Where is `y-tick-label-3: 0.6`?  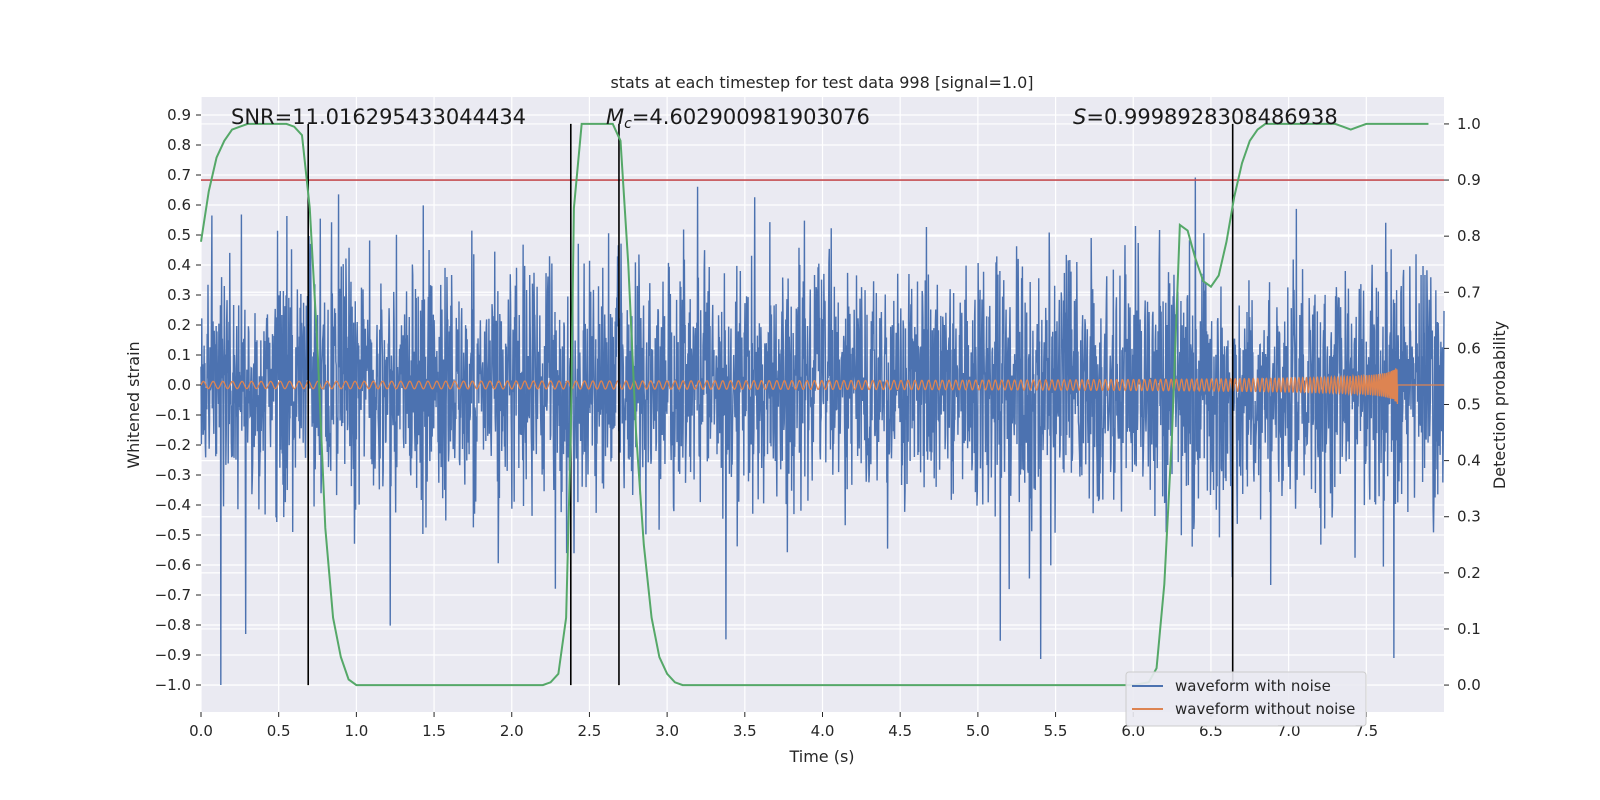 y-tick-label-3: 0.6 is located at coordinates (179, 205).